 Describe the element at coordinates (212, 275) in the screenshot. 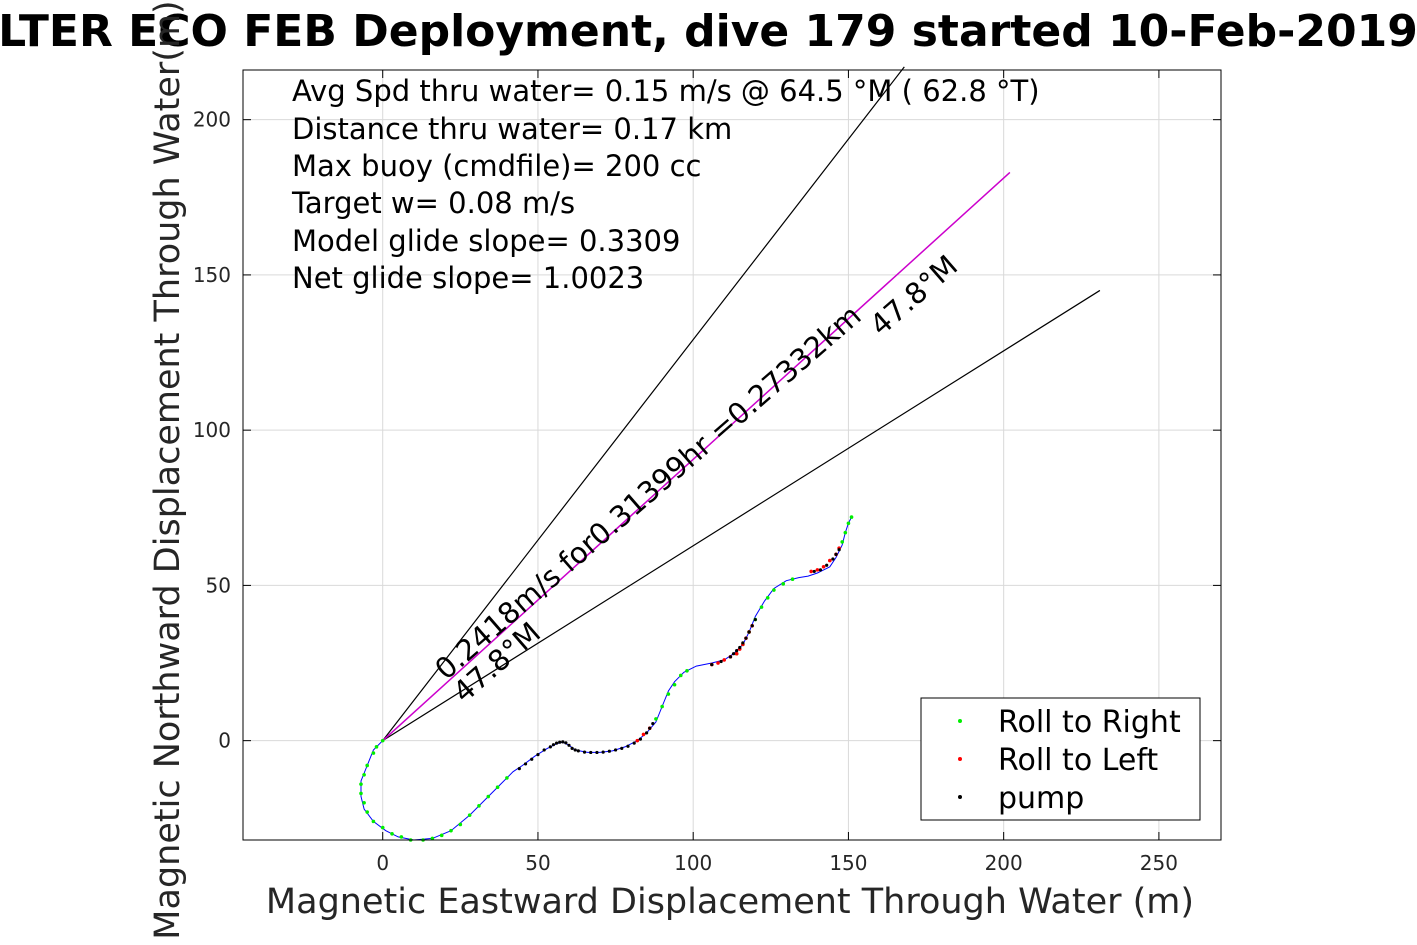

I see `y-tick-label: 150` at that location.